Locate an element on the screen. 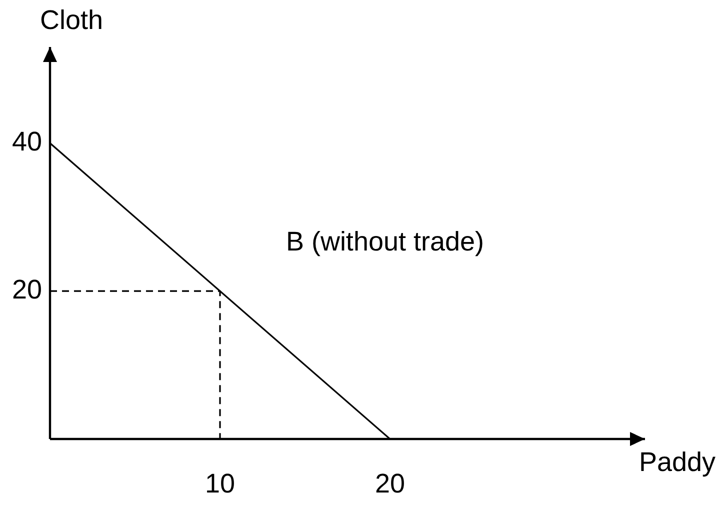  y-tick-label: 40 is located at coordinates (27, 141).